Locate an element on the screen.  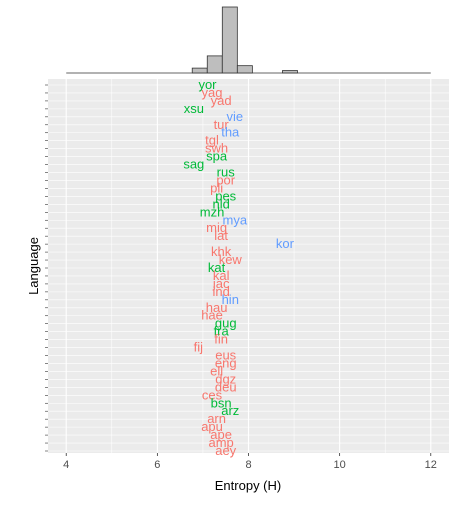
x-tick-label: 4 is located at coordinates (66, 465).